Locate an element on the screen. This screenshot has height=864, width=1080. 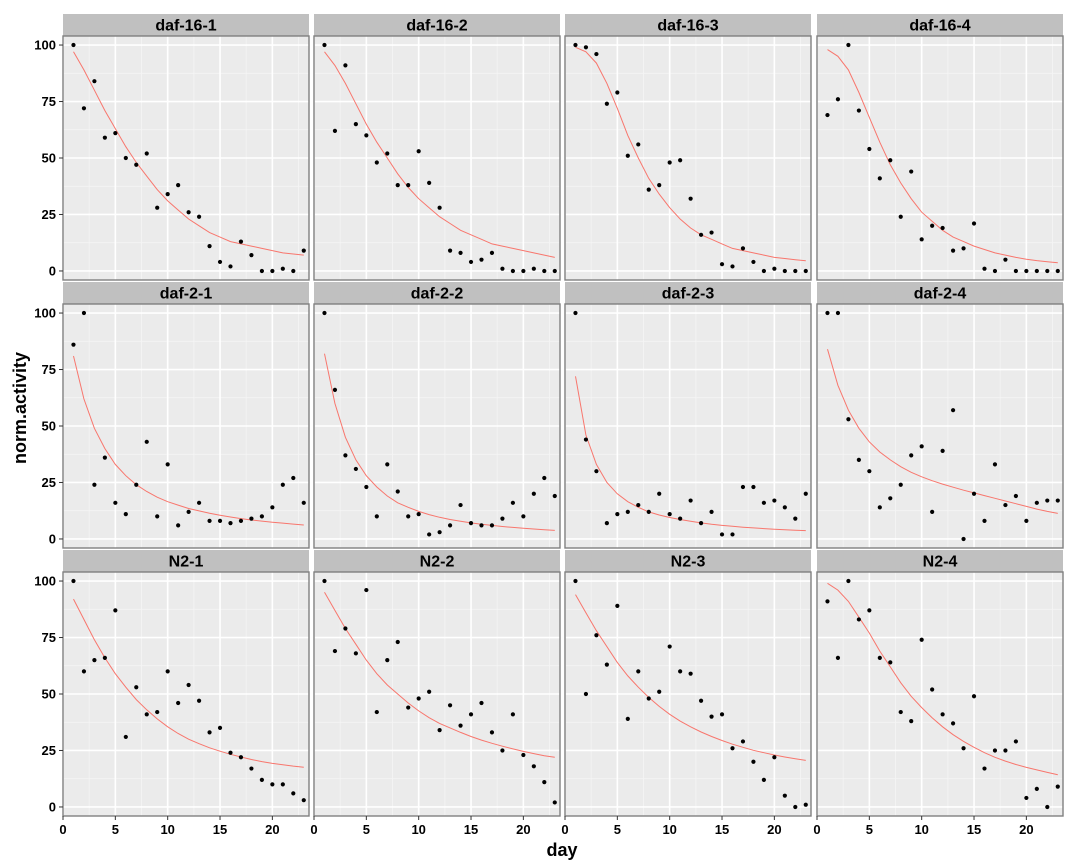
facet-panel: N2-1 0 25 50 75 100 0 5 10 15 20 is located at coordinates (172, 693).